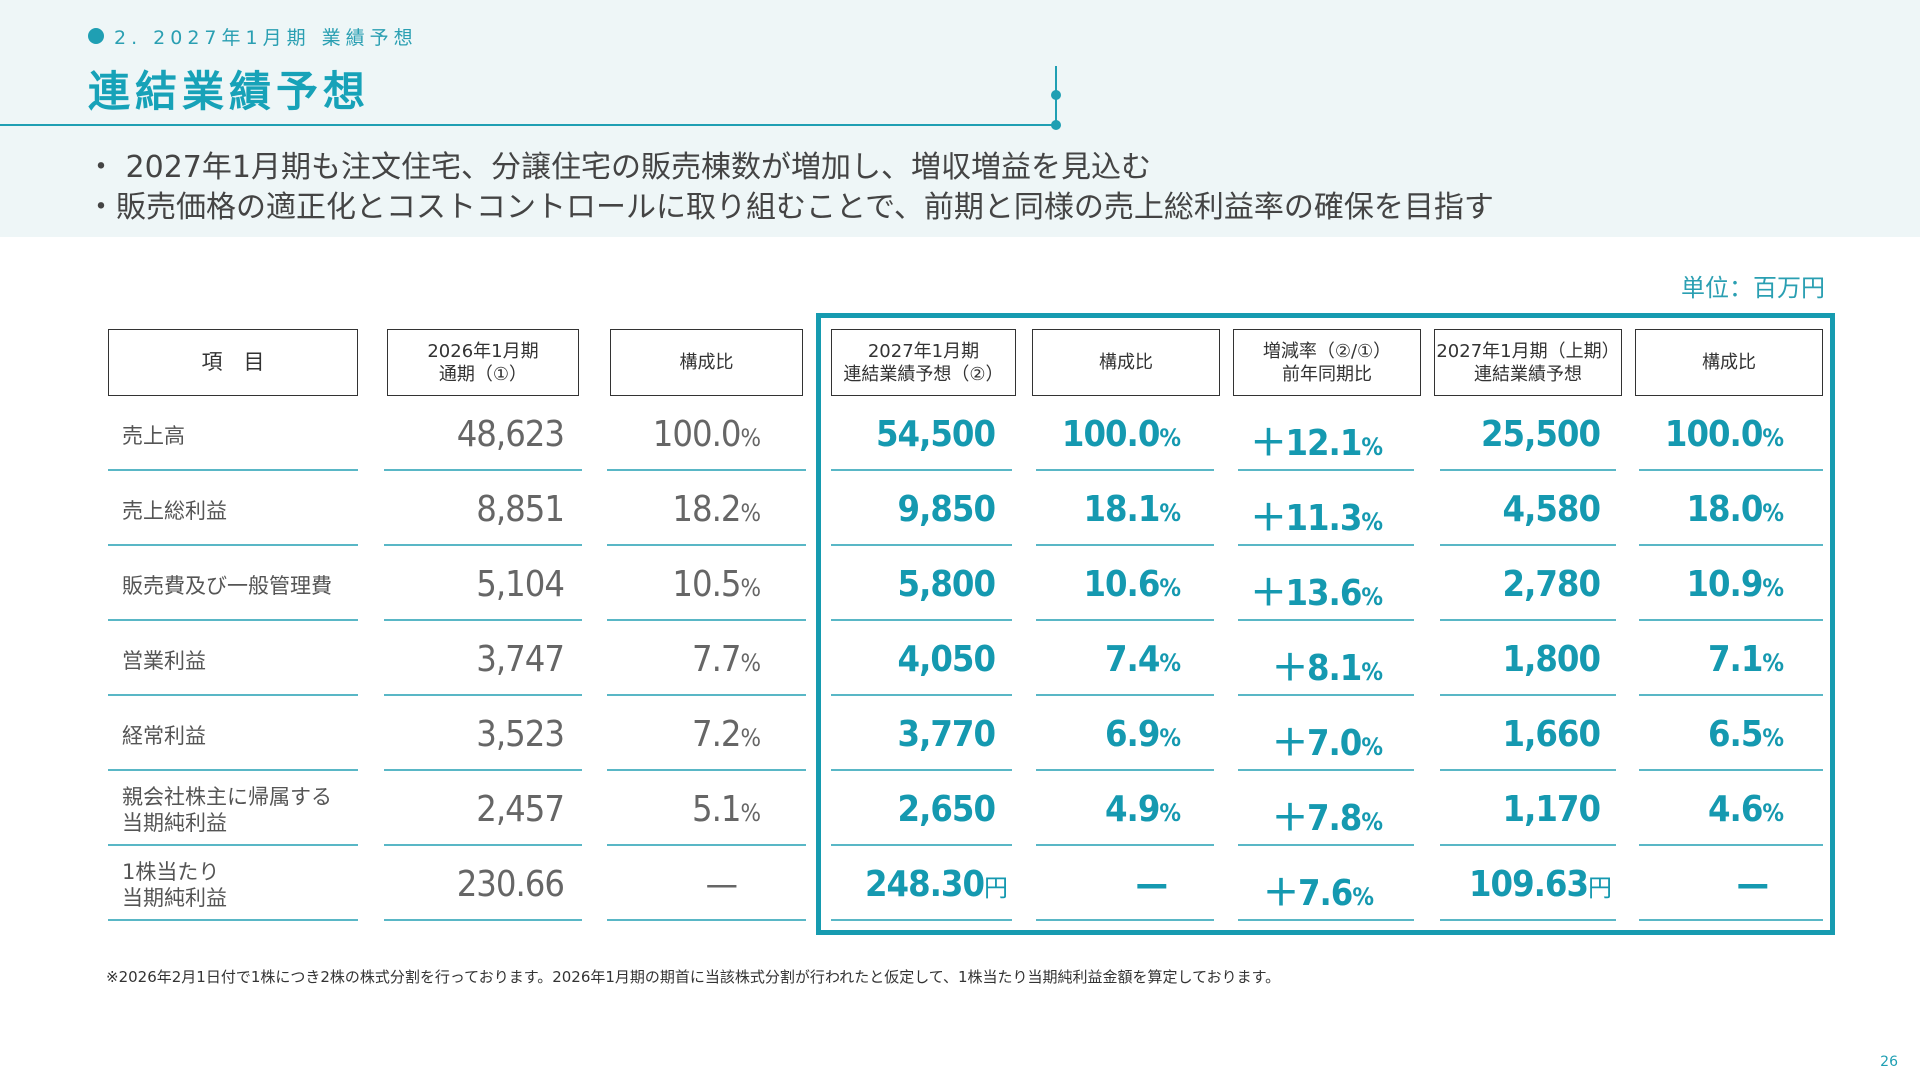  What do you see at coordinates (946, 659) in the screenshot?
I see `fy2027-value: 4,050` at bounding box center [946, 659].